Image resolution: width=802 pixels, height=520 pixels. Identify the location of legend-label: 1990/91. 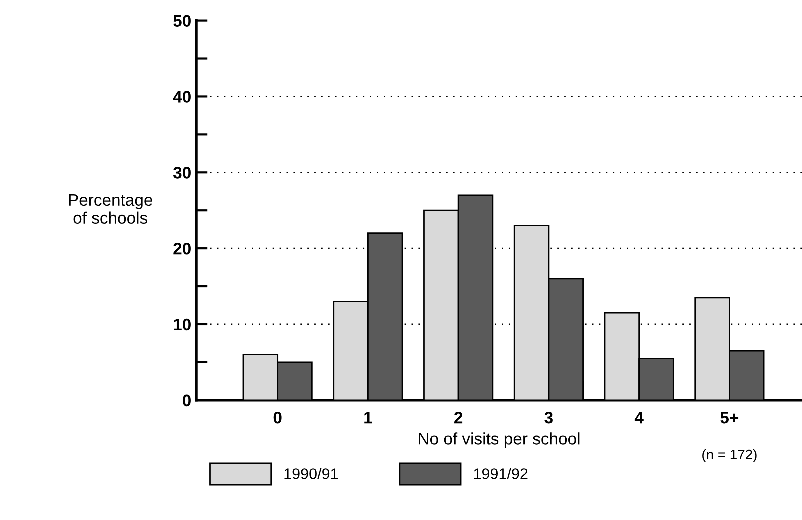
(311, 474).